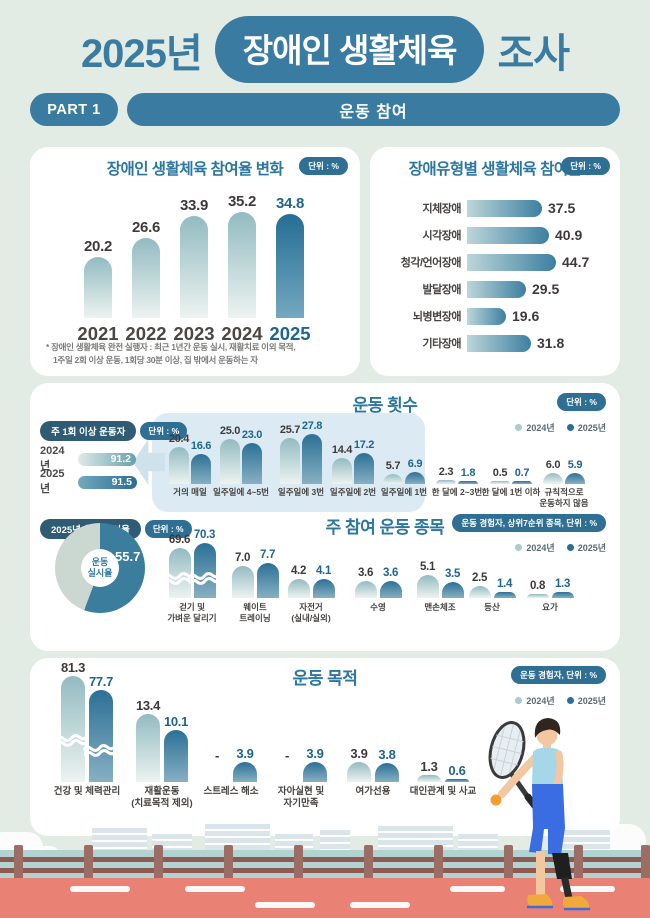 This screenshot has width=650, height=918. What do you see at coordinates (100, 568) in the screenshot?
I see `donut-center-label: 운동 실시율` at bounding box center [100, 568].